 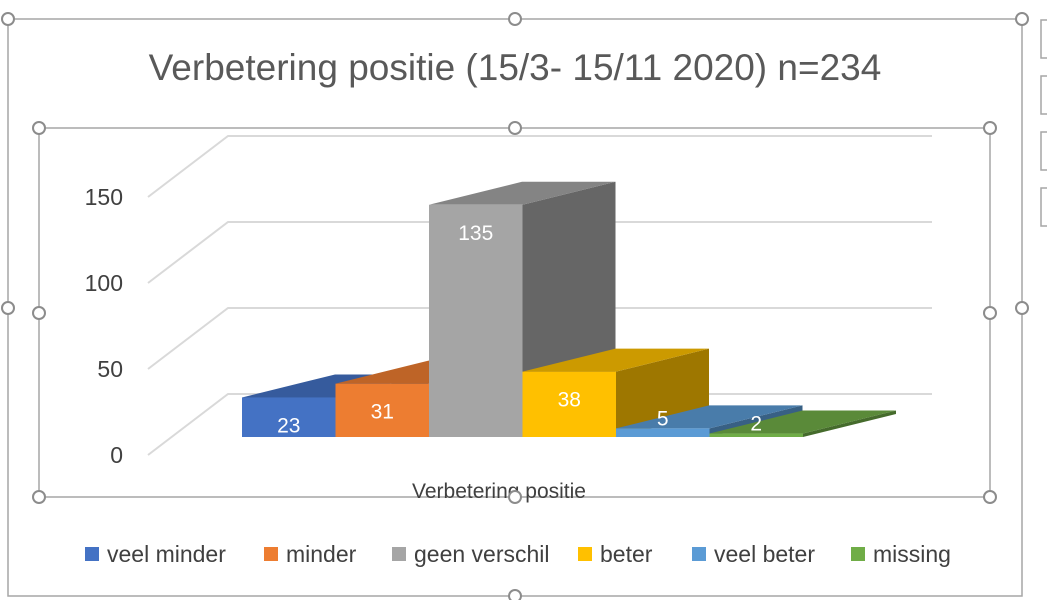 I want to click on x-axis-label: Verbetering positie, so click(x=499, y=491).